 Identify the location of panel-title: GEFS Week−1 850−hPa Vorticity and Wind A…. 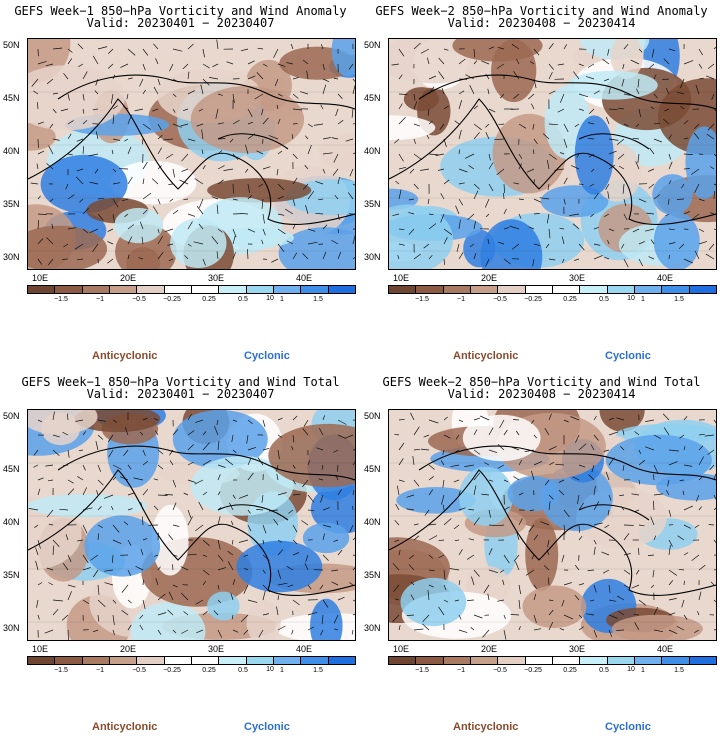
(180, 11).